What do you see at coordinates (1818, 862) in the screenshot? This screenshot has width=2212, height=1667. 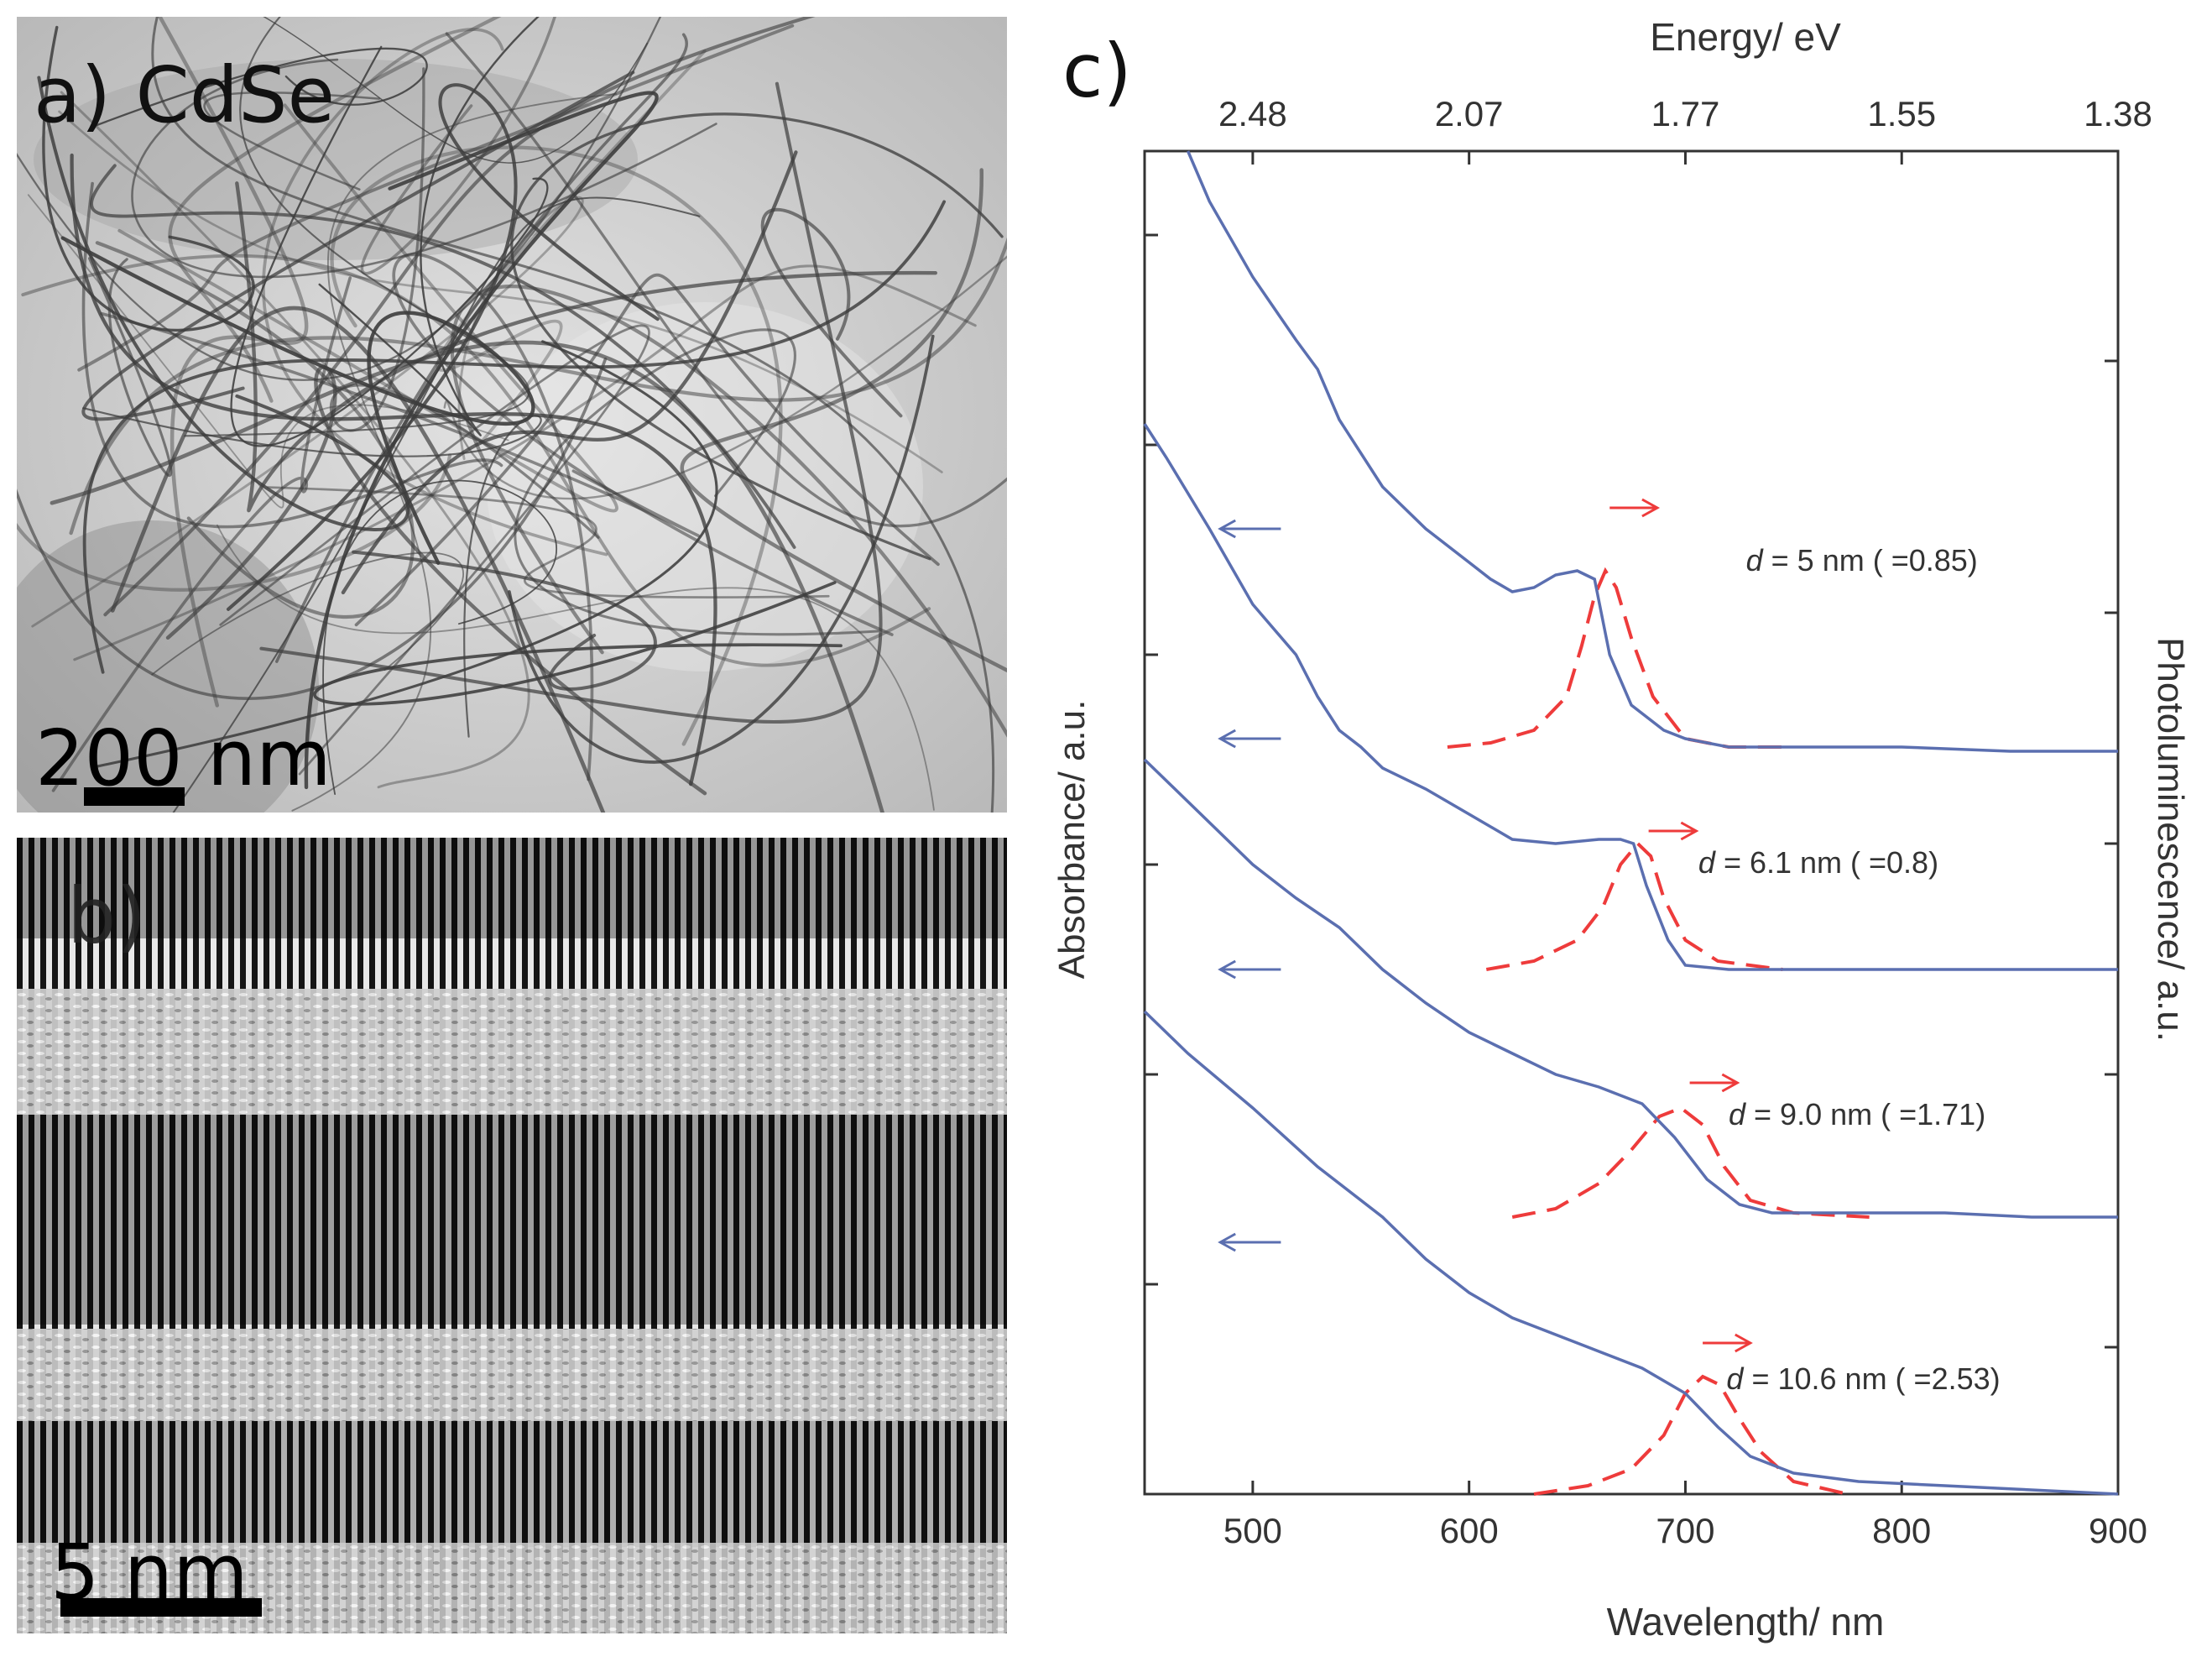 I see `series-annotation: d = 6.1 nm ( =0.8)` at bounding box center [1818, 862].